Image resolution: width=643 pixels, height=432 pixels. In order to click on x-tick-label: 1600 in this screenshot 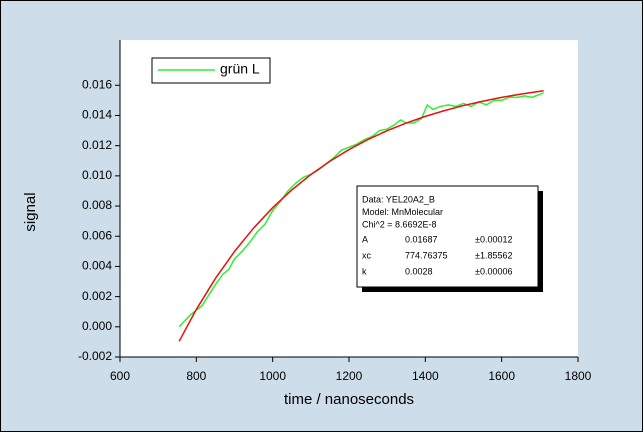, I will do `click(501, 376)`.